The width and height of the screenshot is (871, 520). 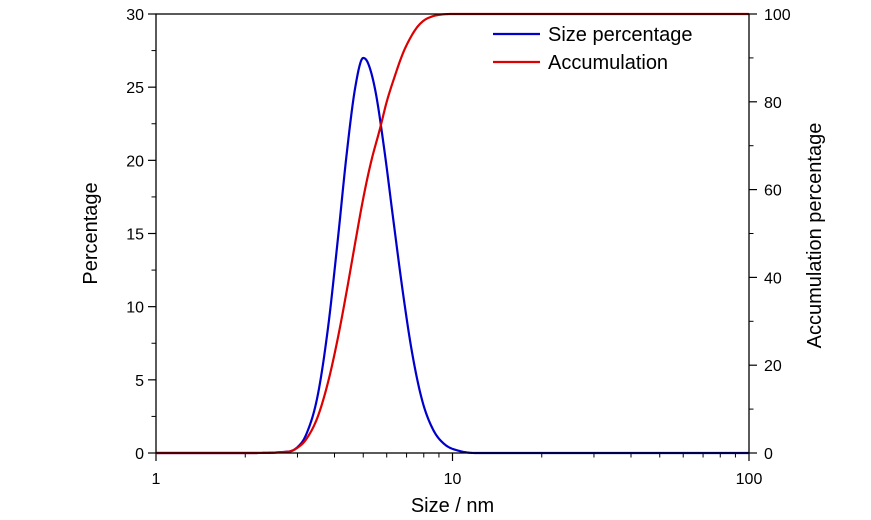 I want to click on y-tick-label: 30, so click(x=135, y=15).